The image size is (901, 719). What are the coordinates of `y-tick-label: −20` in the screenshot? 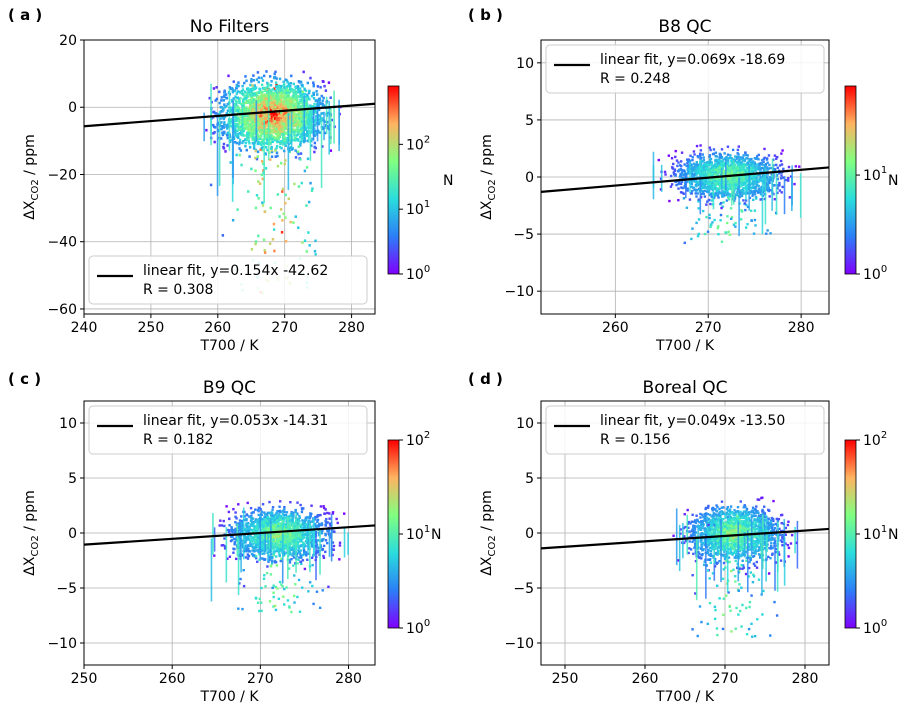 It's located at (62, 175).